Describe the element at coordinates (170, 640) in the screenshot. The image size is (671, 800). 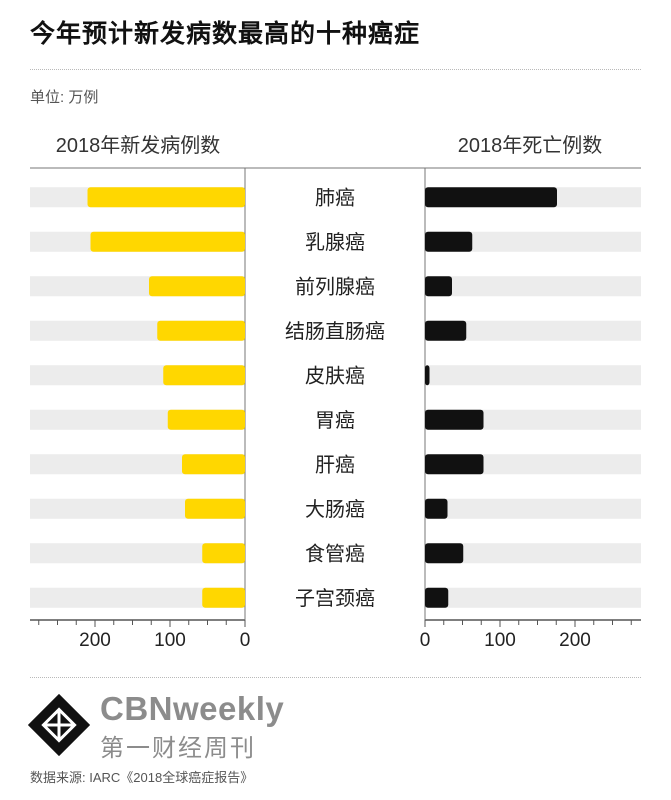
I see `tick-label-left: 100` at that location.